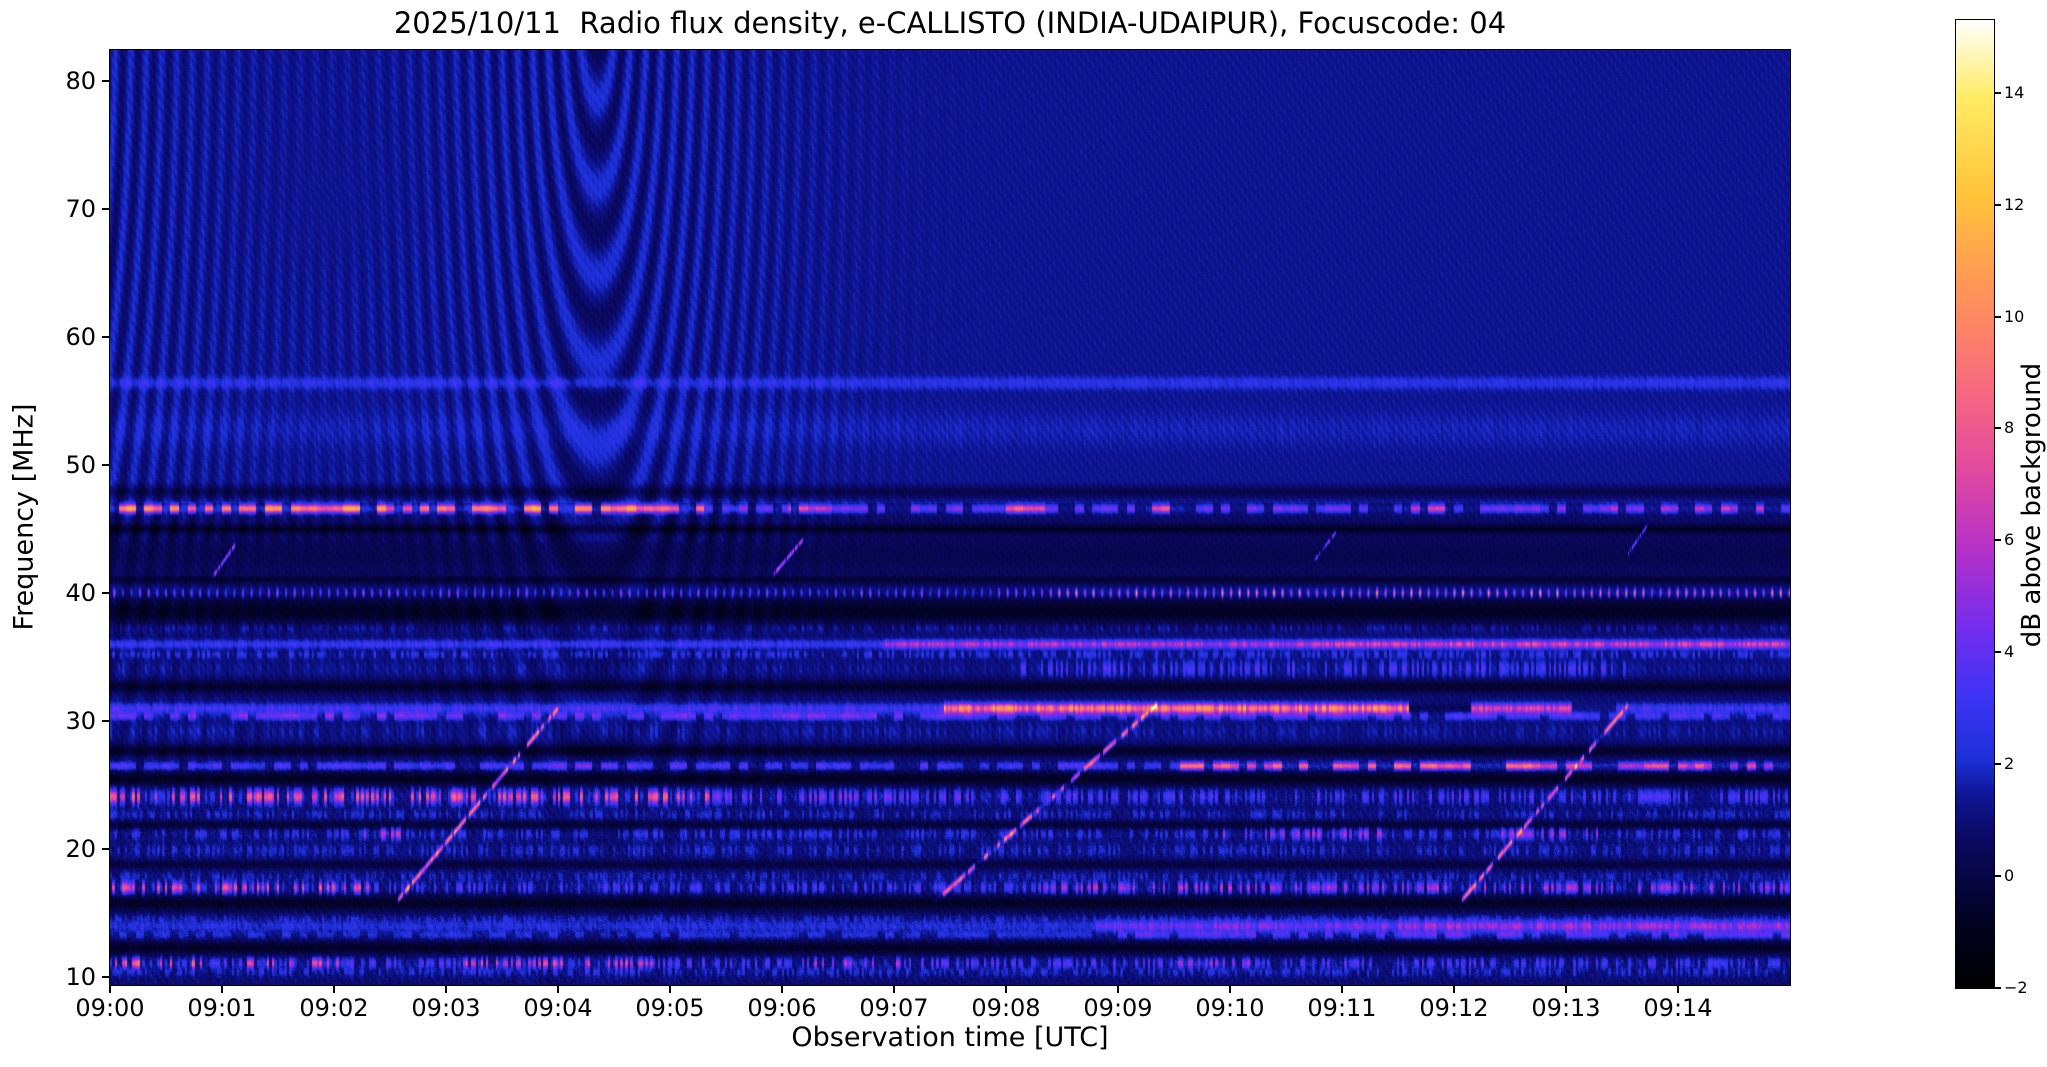 This screenshot has width=2047, height=1067. What do you see at coordinates (24, 517) in the screenshot?
I see `y-axis-label: Frequency [MHz]` at bounding box center [24, 517].